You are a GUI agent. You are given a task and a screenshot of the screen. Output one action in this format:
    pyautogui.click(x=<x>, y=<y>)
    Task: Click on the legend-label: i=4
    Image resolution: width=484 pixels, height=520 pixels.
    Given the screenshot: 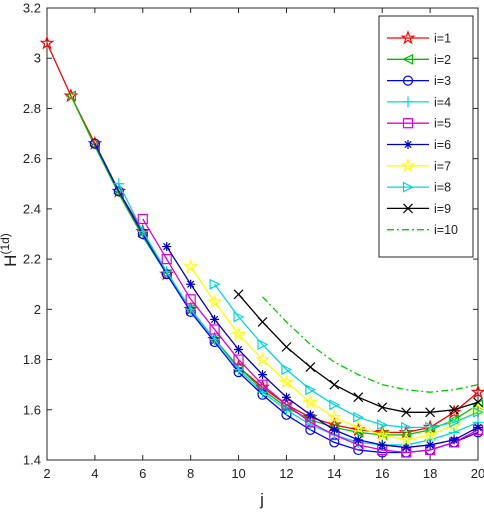 What is the action you would take?
    pyautogui.click(x=442, y=102)
    